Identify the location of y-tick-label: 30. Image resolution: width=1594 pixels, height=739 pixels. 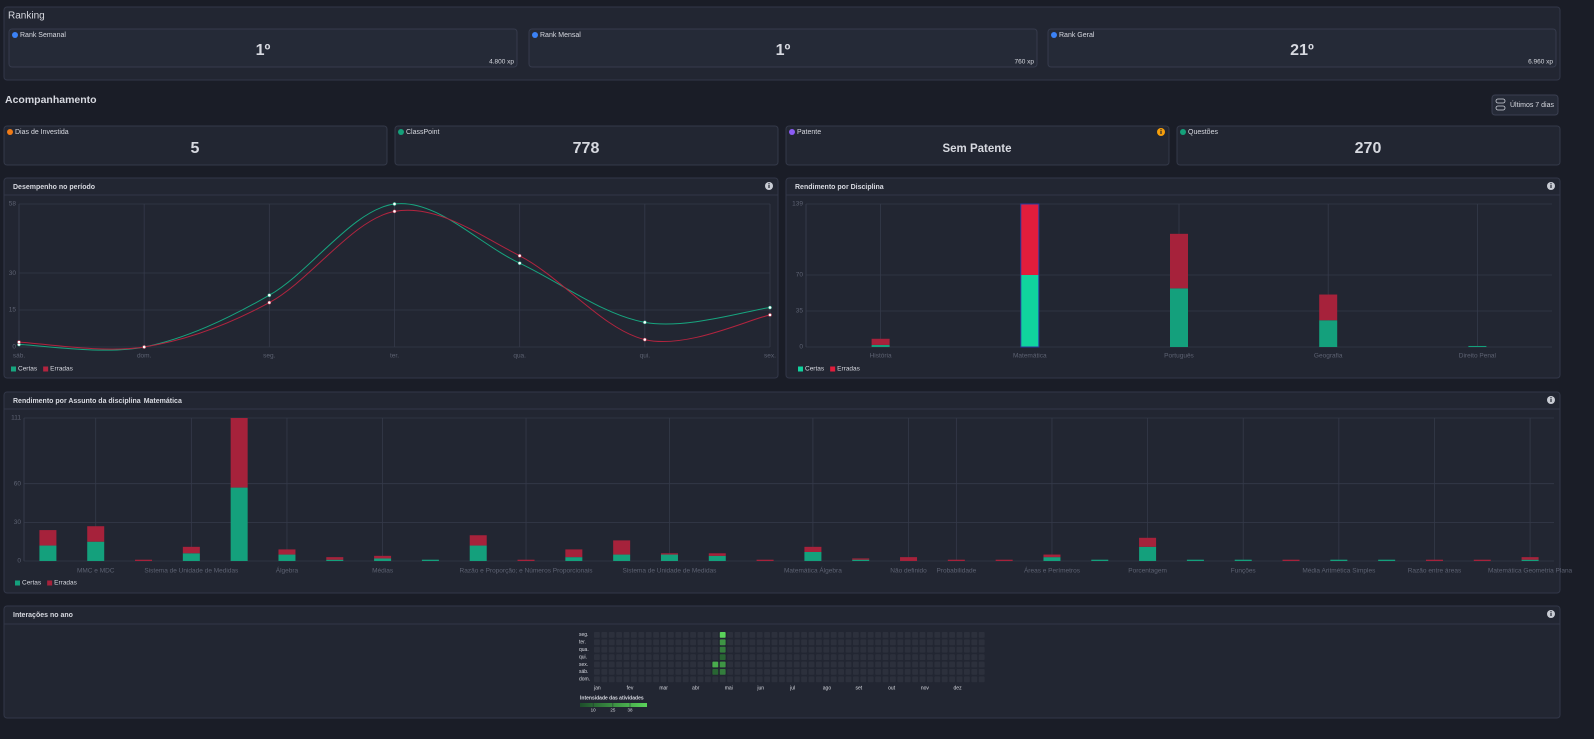
(13, 273).